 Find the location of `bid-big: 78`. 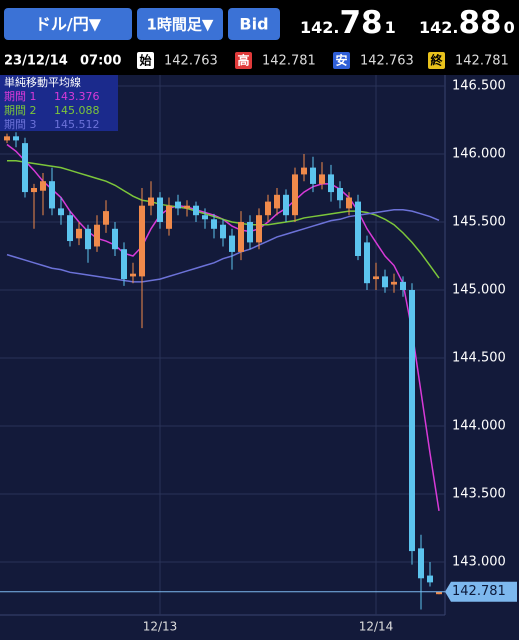

bid-big: 78 is located at coordinates (360, 23).